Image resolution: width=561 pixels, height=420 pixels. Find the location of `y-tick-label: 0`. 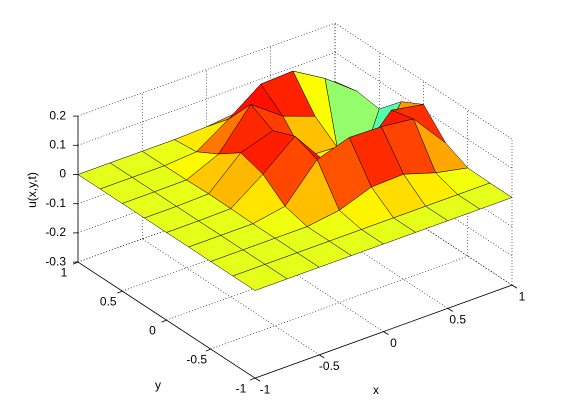

y-tick-label: 0 is located at coordinates (152, 330).